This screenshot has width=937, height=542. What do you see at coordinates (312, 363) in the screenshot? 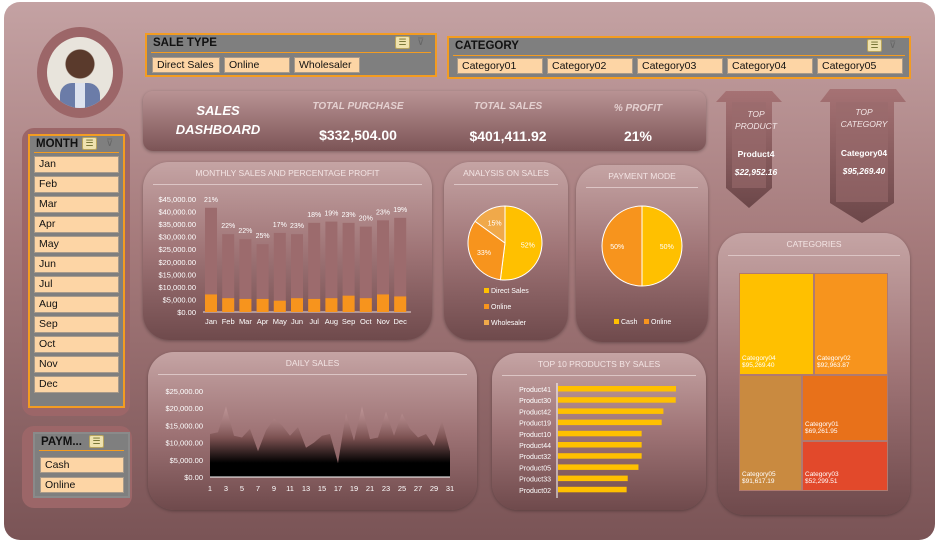
I see `daily-sales-title: DAILY SALES` at bounding box center [312, 363].